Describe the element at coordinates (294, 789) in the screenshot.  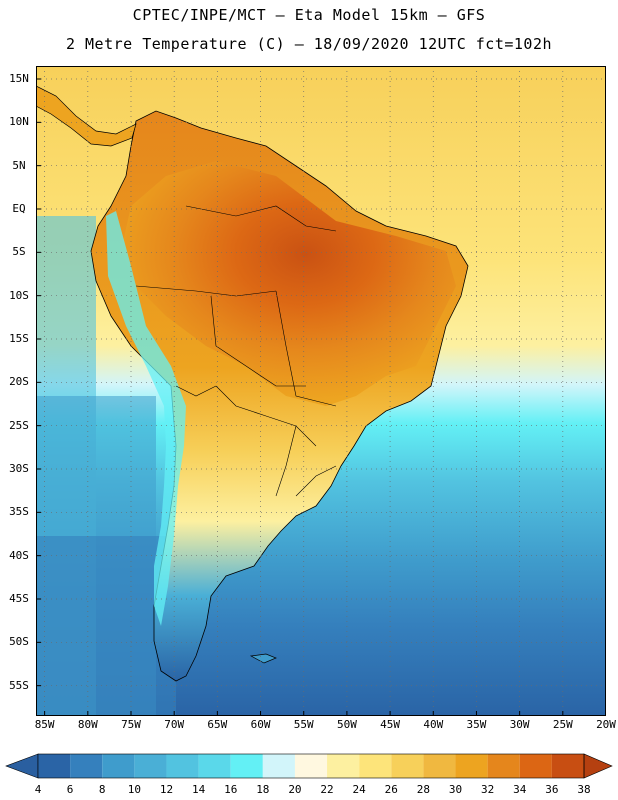
I see `colorbar-label: 20` at that location.